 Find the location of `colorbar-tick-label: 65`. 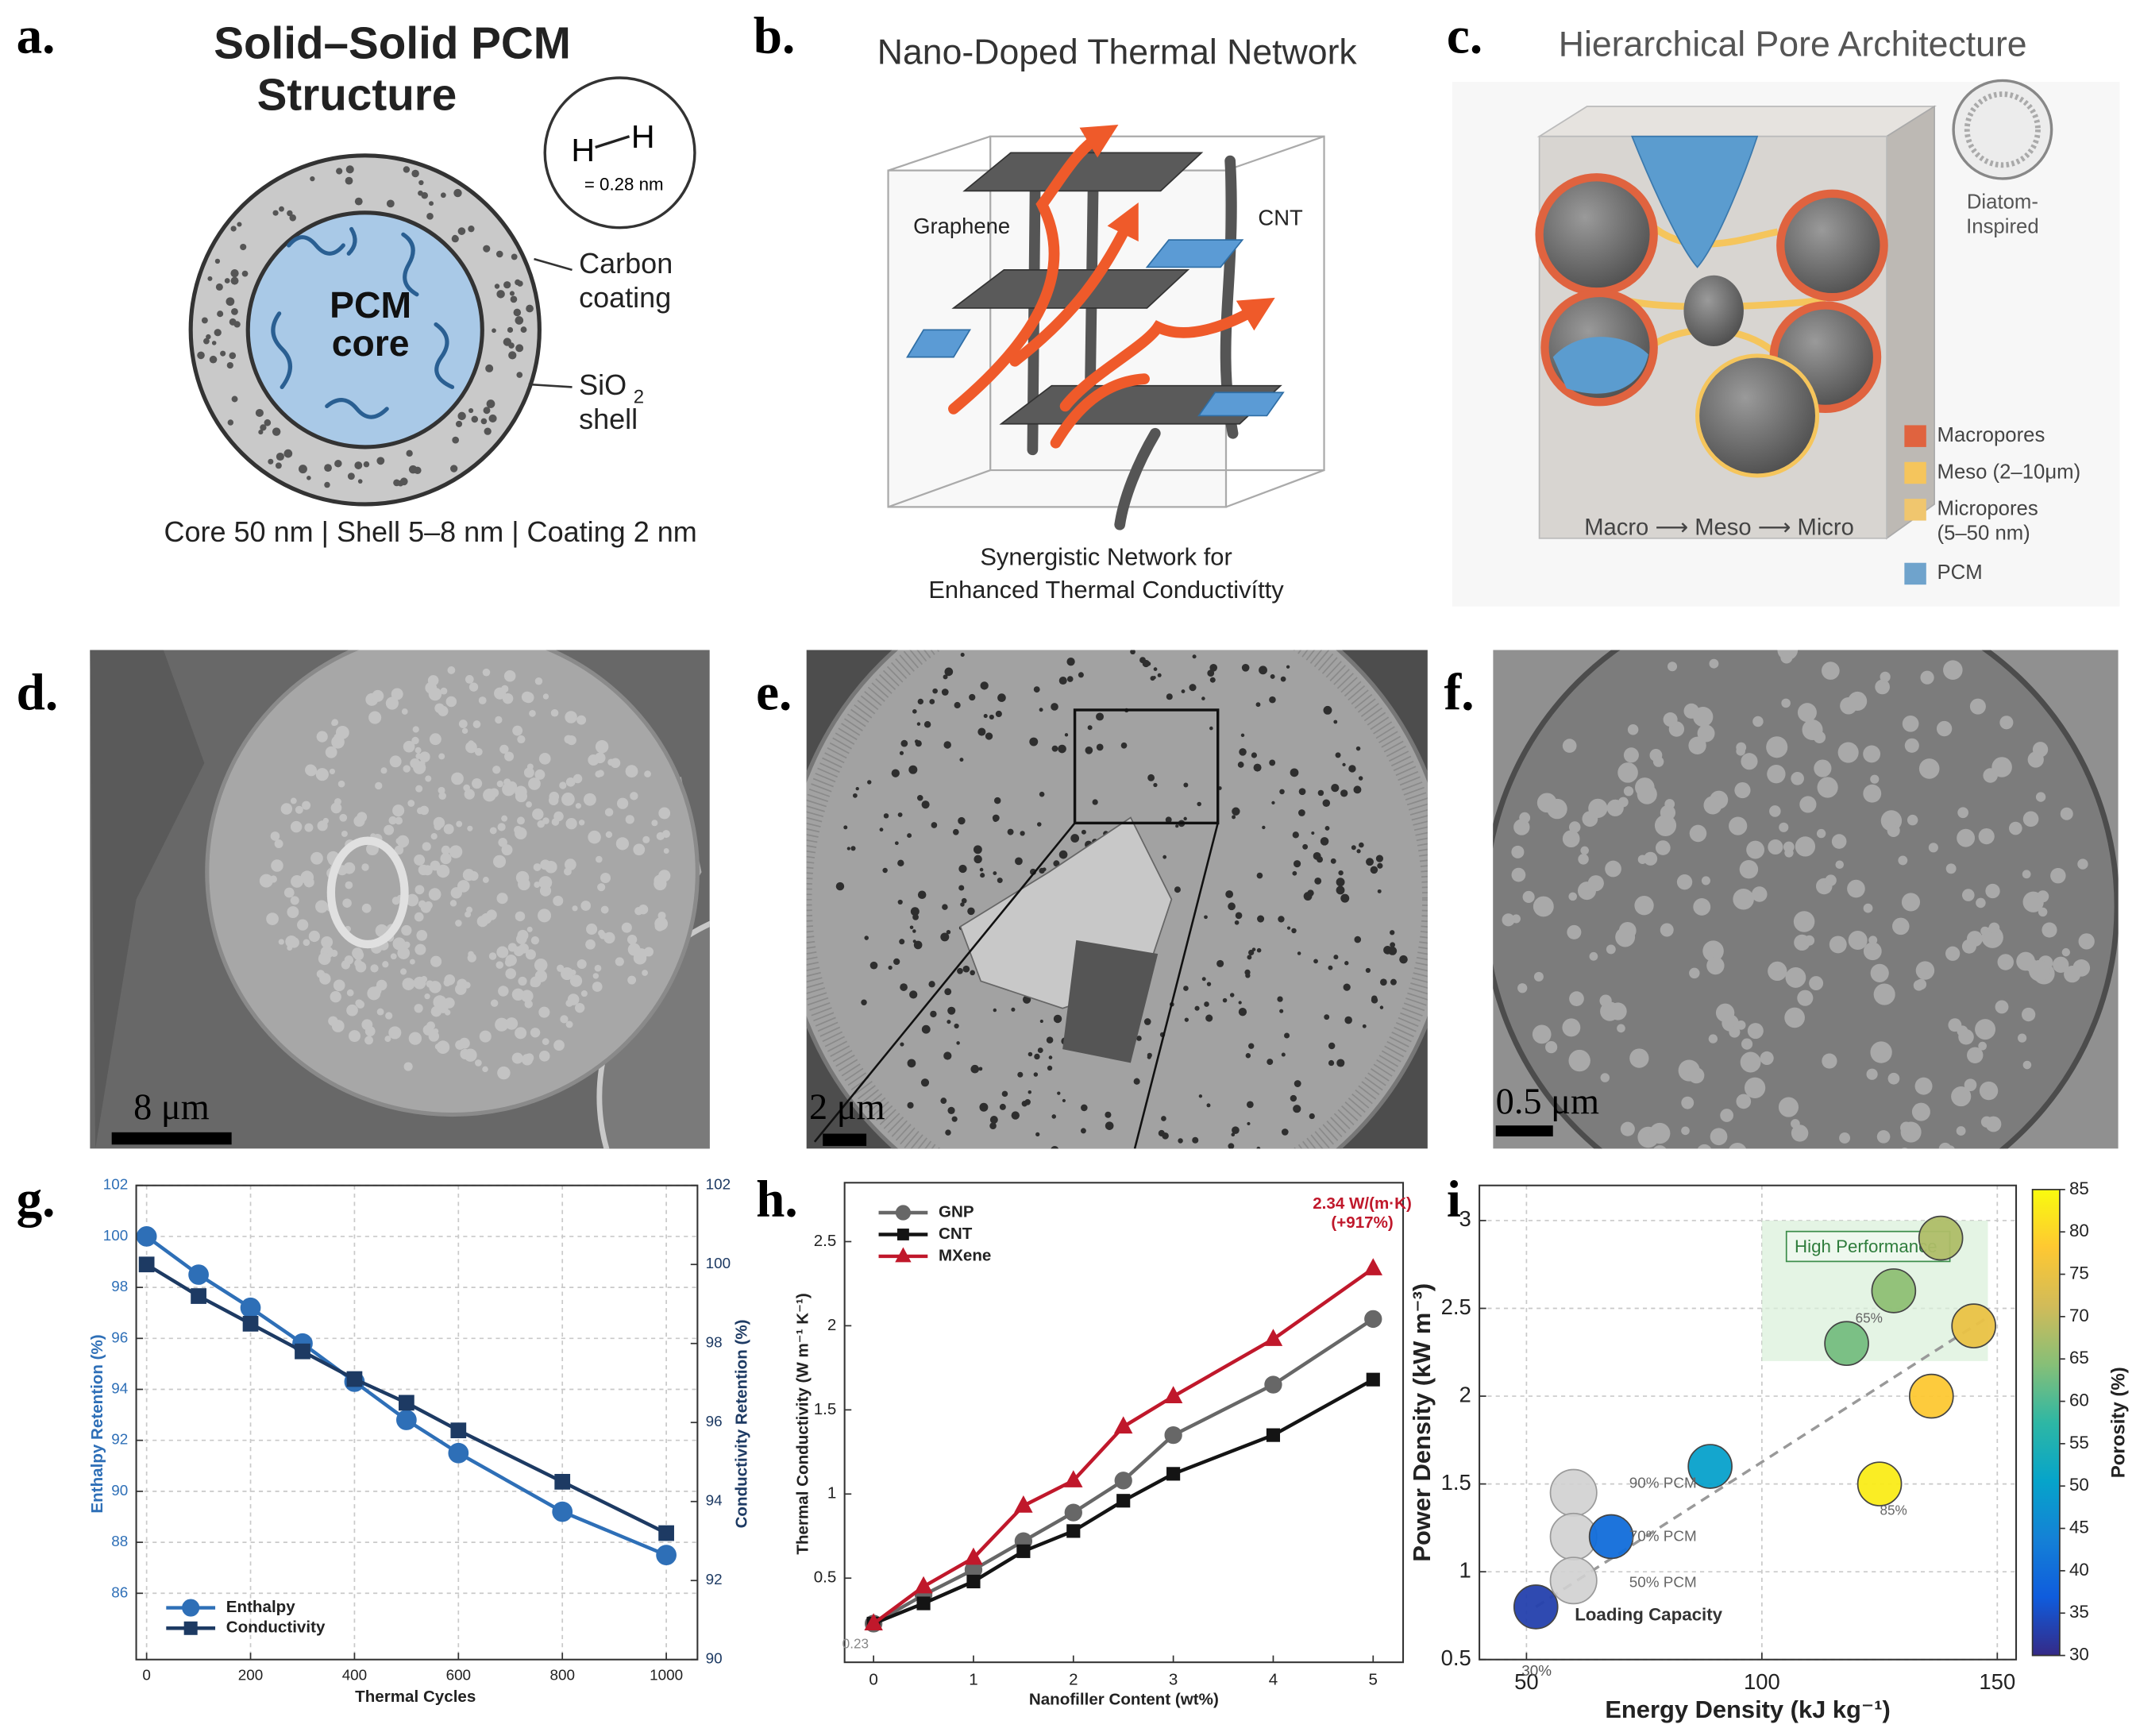

colorbar-tick-label: 65 is located at coordinates (2079, 1358).